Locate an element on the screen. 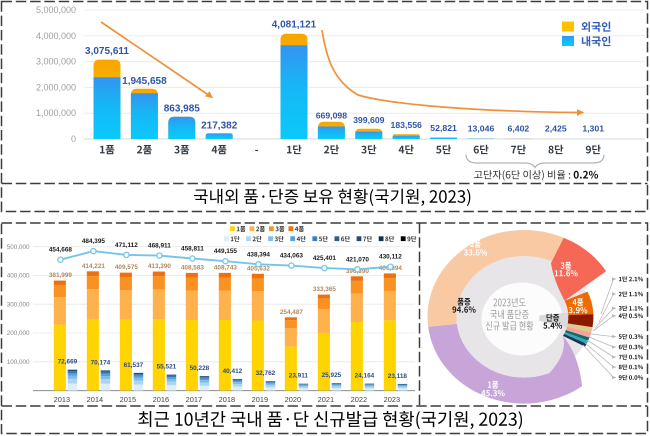 The image size is (650, 436). svg-text: 25,925 is located at coordinates (332, 375).